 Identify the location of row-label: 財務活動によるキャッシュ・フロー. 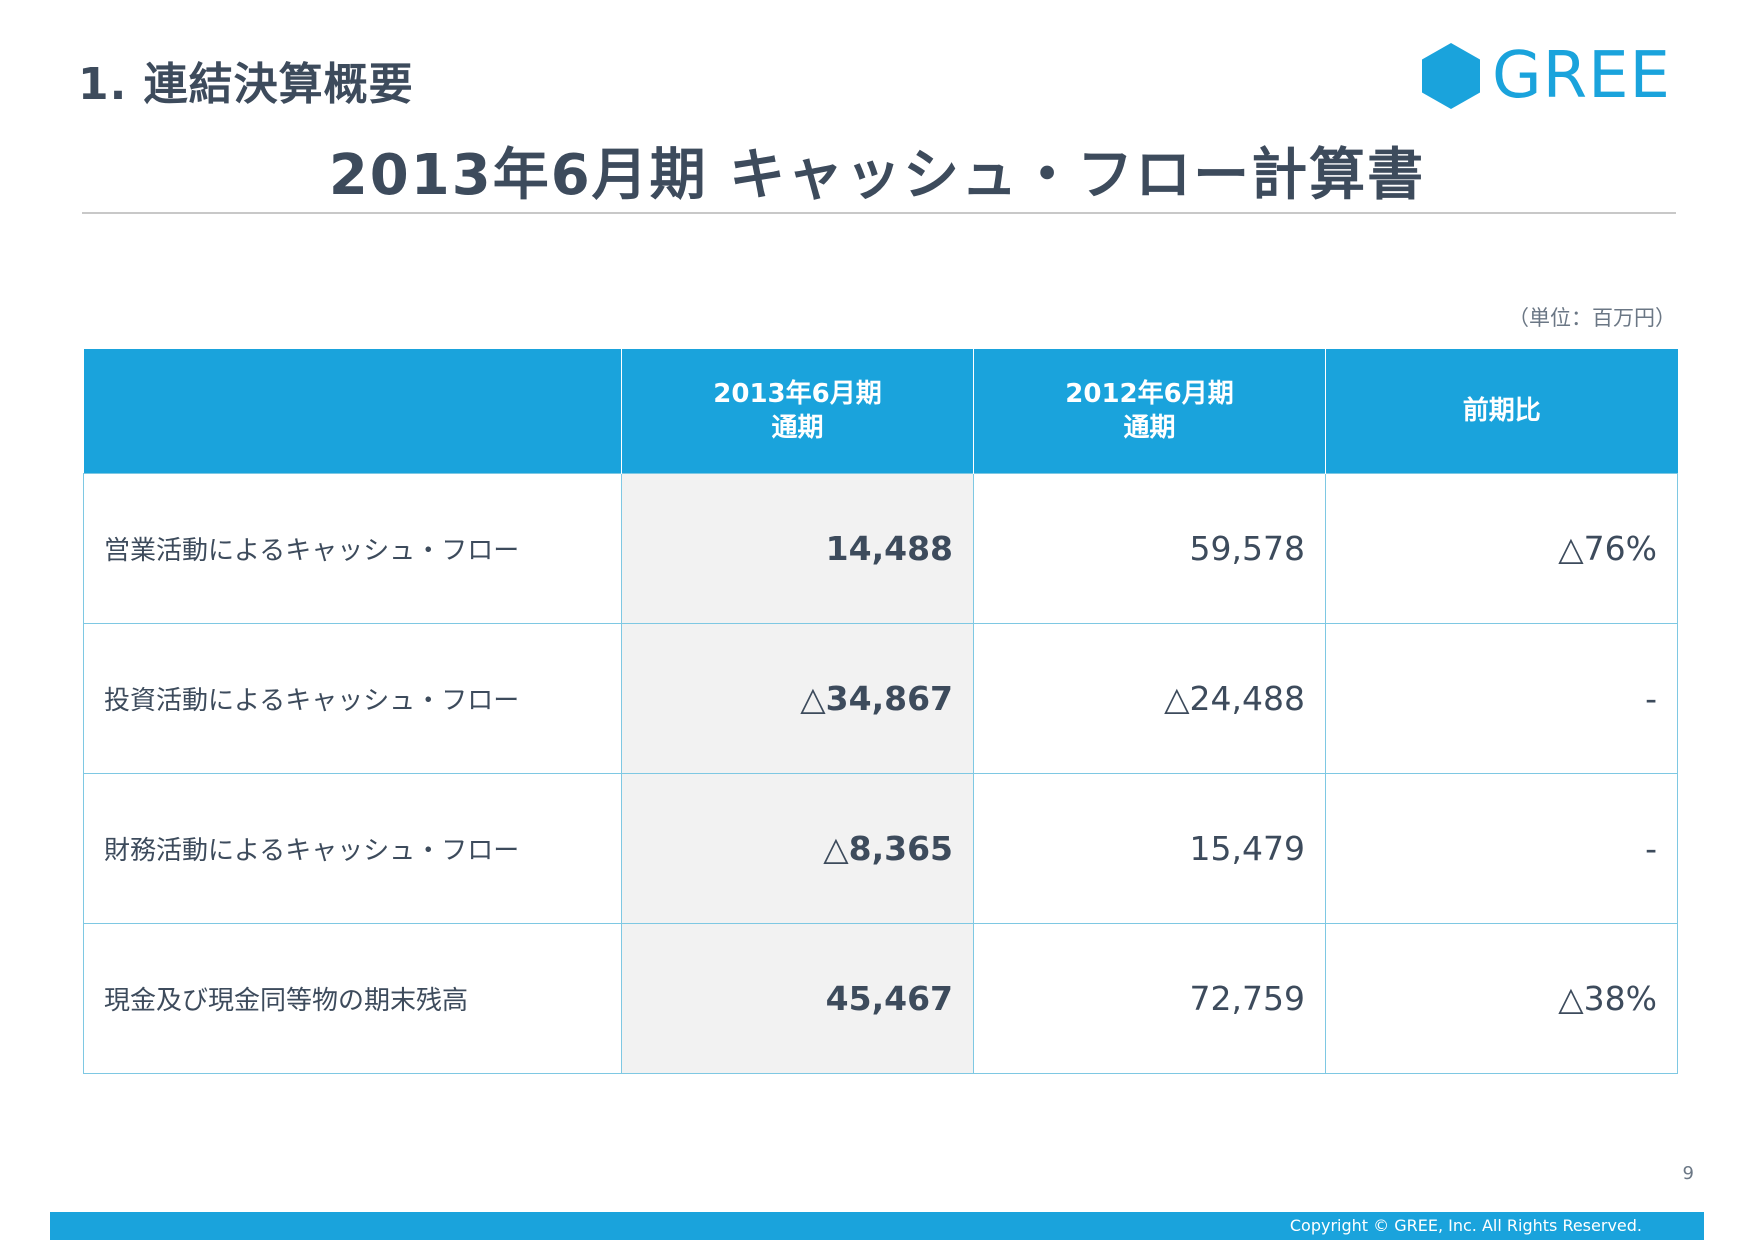
(352, 848).